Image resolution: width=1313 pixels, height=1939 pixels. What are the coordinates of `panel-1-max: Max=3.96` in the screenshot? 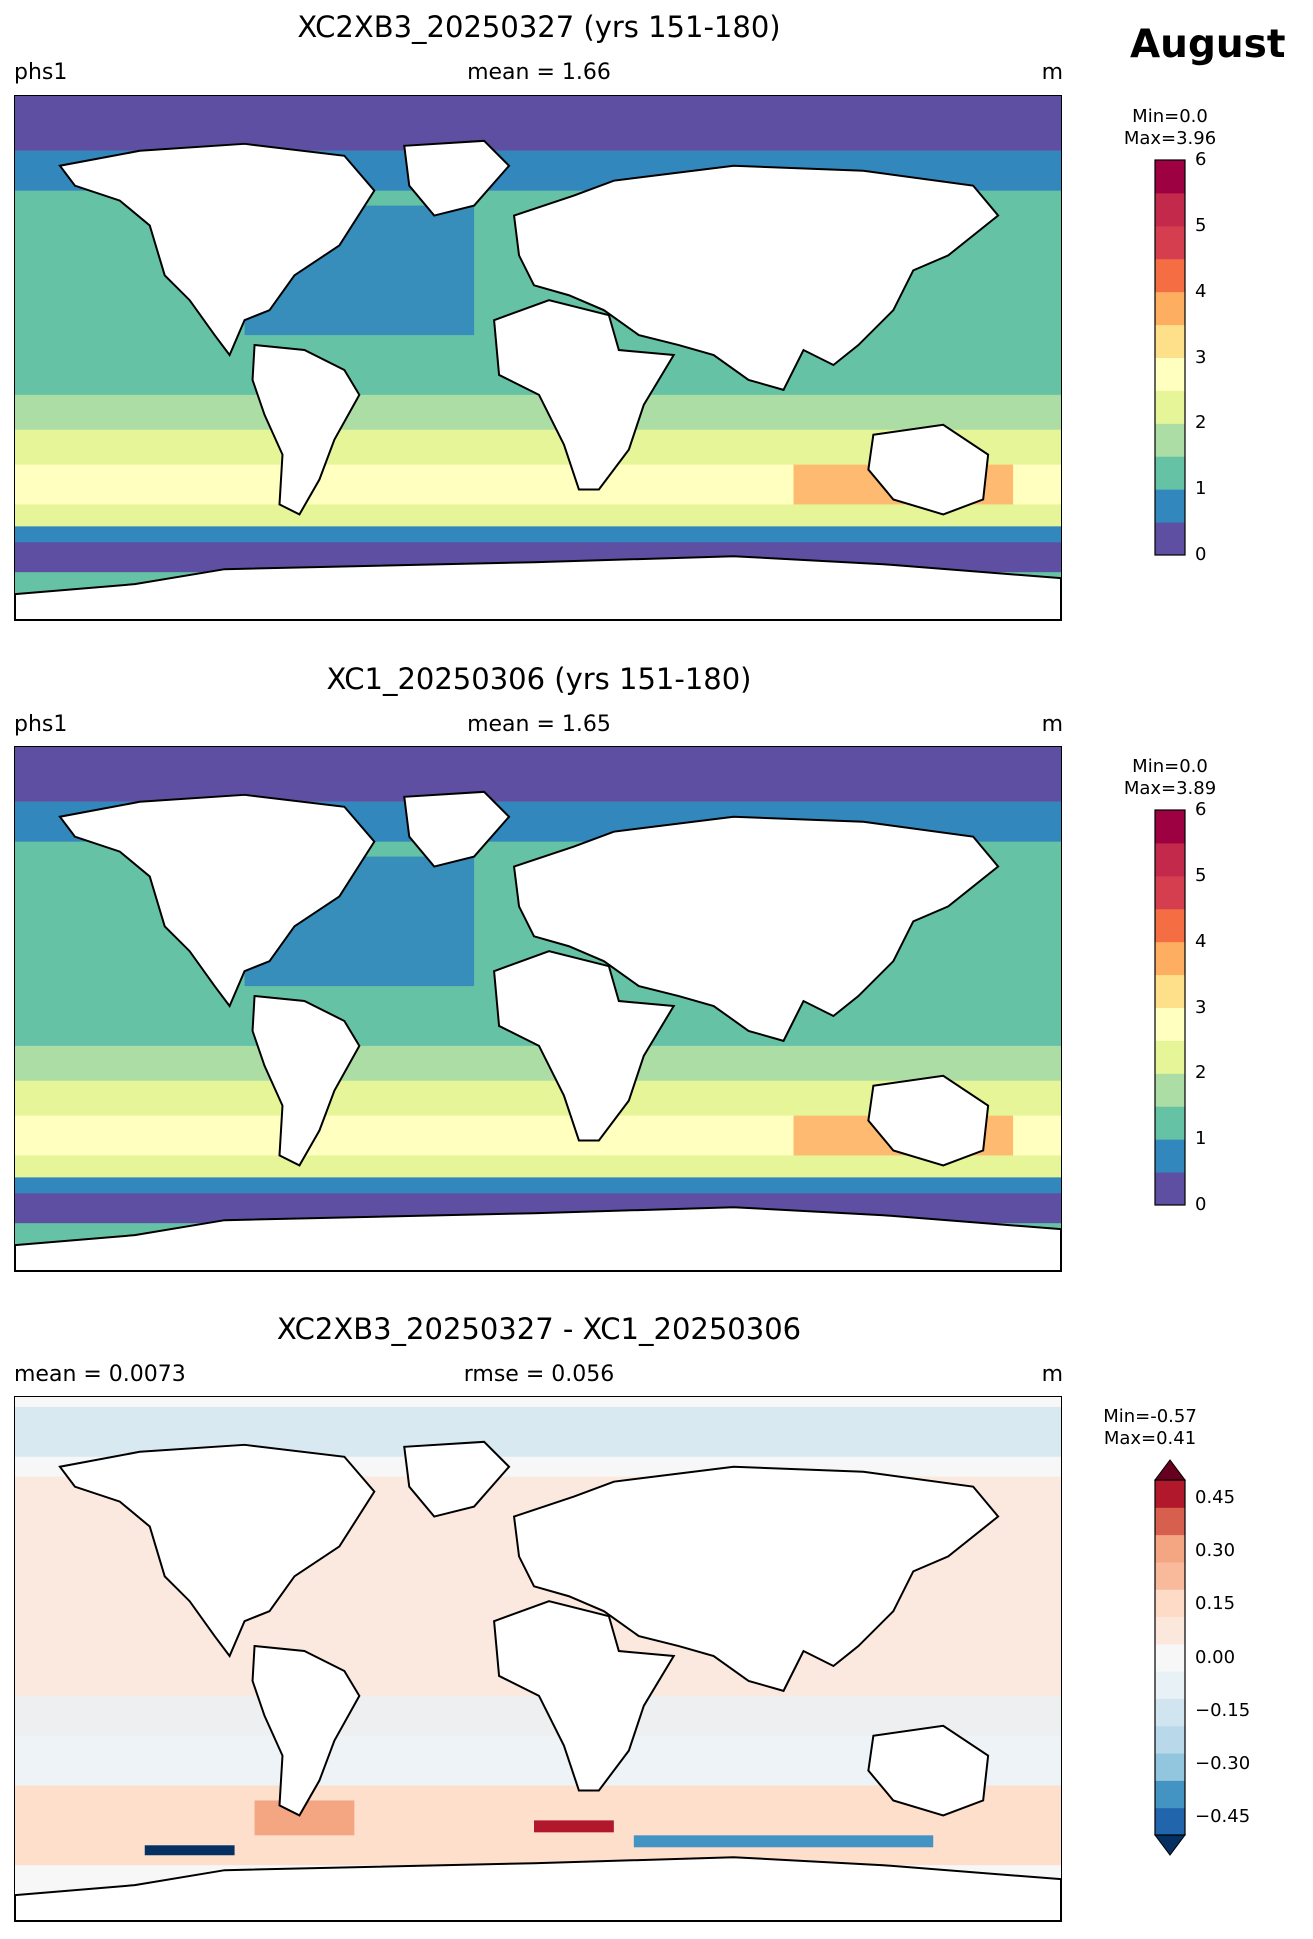 It's located at (1170, 138).